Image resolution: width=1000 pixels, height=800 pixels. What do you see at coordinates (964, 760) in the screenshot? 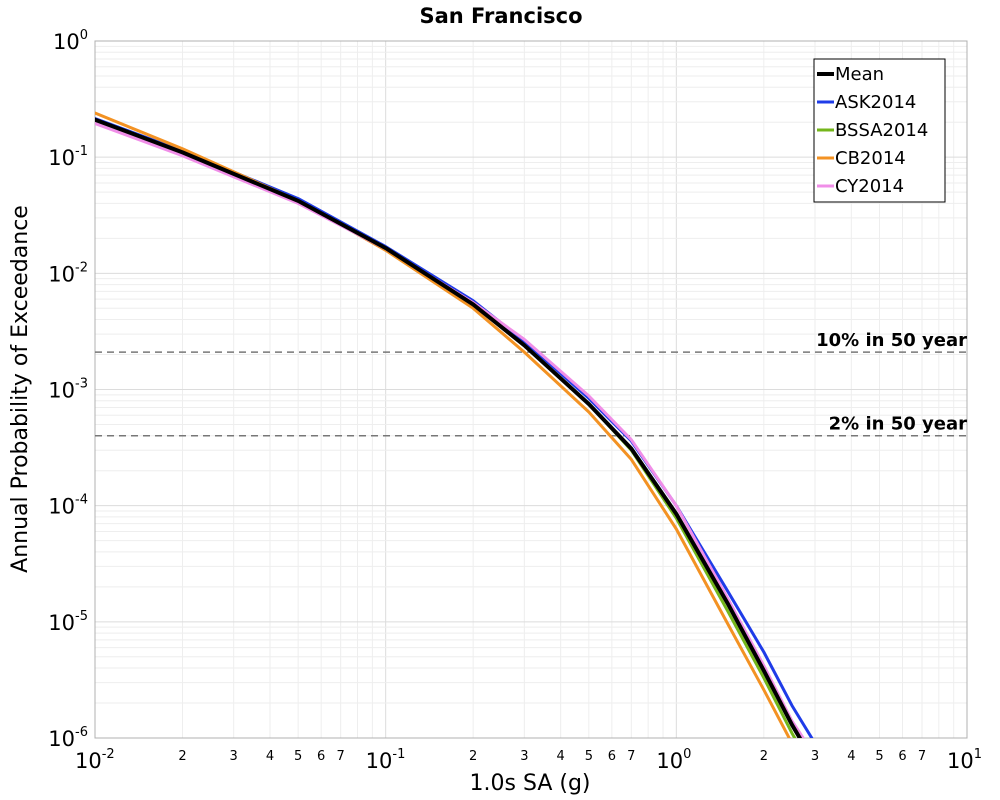
I see `x-major-tick-label: 10¹` at bounding box center [964, 760].